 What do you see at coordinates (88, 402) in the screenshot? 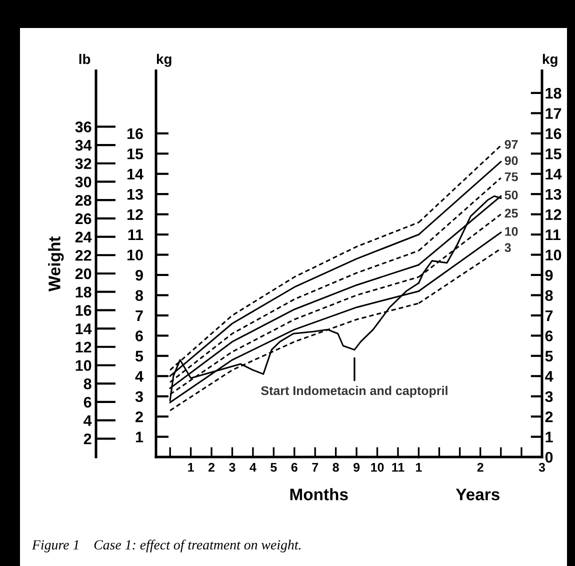
I see `y3-tick-label: 6` at bounding box center [88, 402].